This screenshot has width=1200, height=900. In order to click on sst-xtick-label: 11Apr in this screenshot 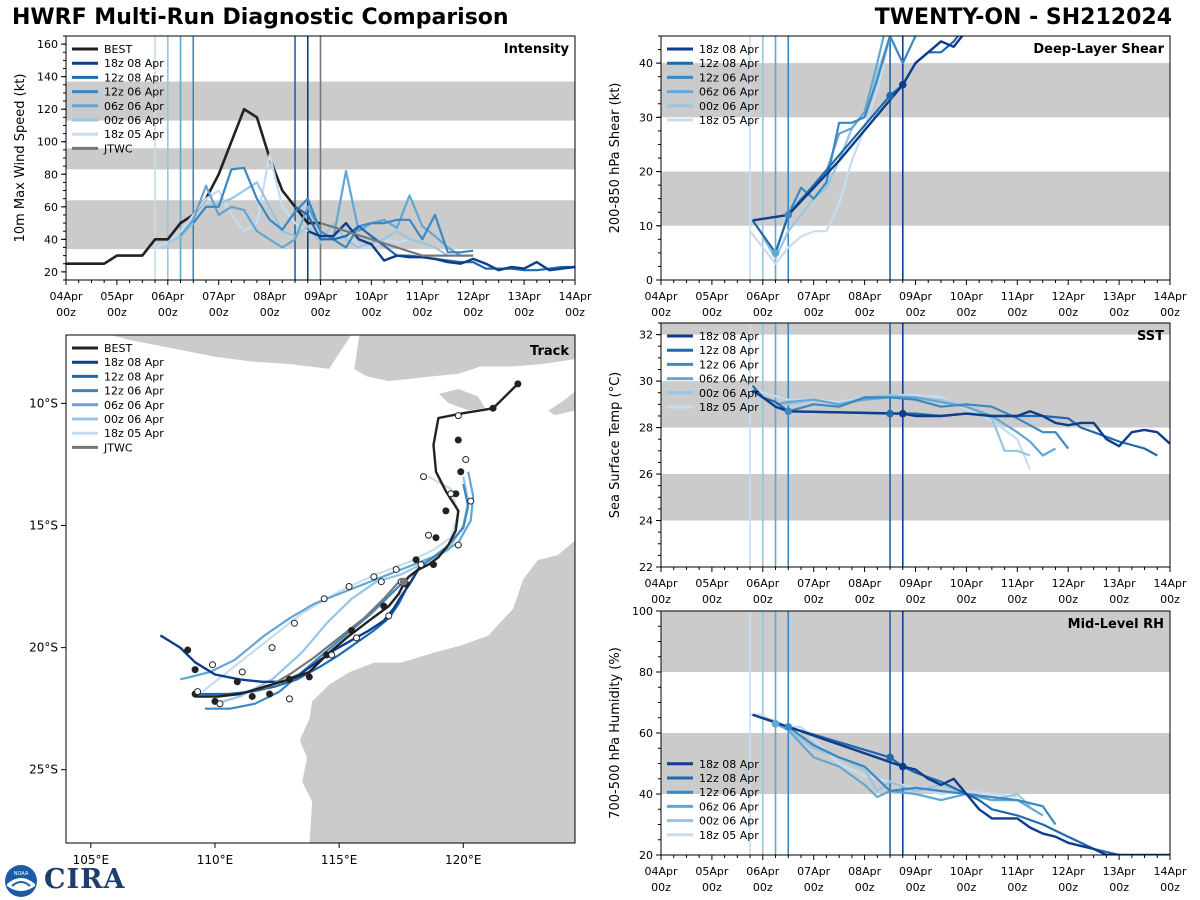, I will do `click(1018, 583)`.